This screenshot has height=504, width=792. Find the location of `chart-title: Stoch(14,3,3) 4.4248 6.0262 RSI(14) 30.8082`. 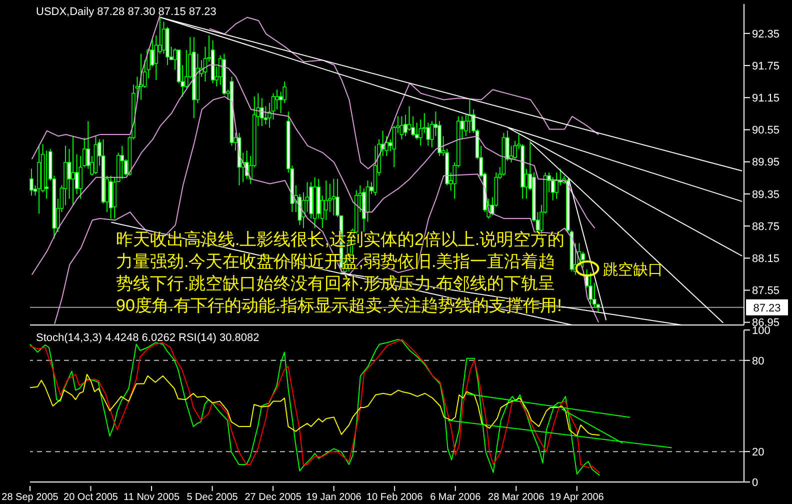

chart-title: Stoch(14,3,3) 4.4248 6.0262 RSI(14) 30.8082 is located at coordinates (148, 338).